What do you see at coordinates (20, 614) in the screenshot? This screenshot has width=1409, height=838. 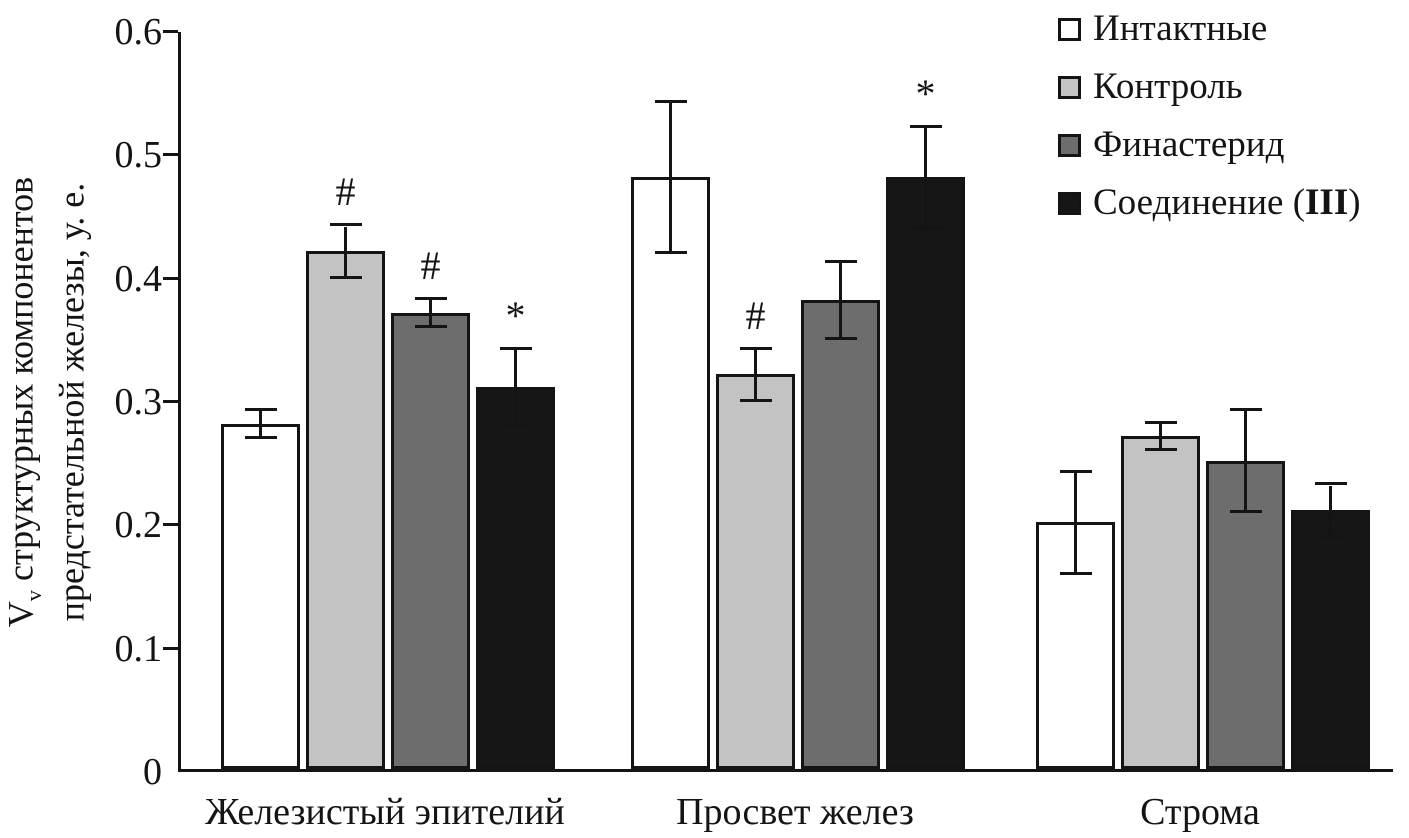 I see `y-axis-title-v: V` at bounding box center [20, 614].